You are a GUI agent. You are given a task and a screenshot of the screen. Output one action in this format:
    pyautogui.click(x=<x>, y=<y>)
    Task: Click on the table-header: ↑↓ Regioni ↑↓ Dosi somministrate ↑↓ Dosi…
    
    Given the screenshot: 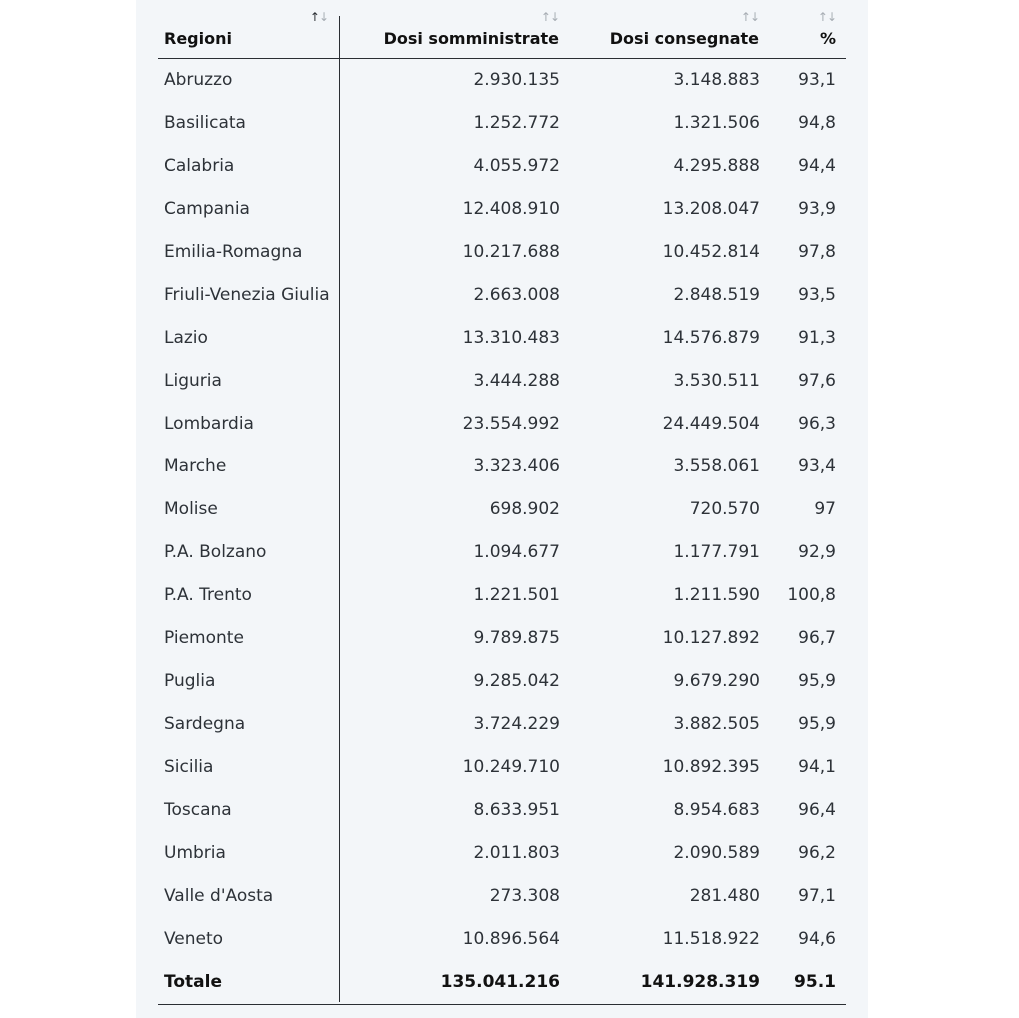 What is the action you would take?
    pyautogui.click(x=502, y=29)
    